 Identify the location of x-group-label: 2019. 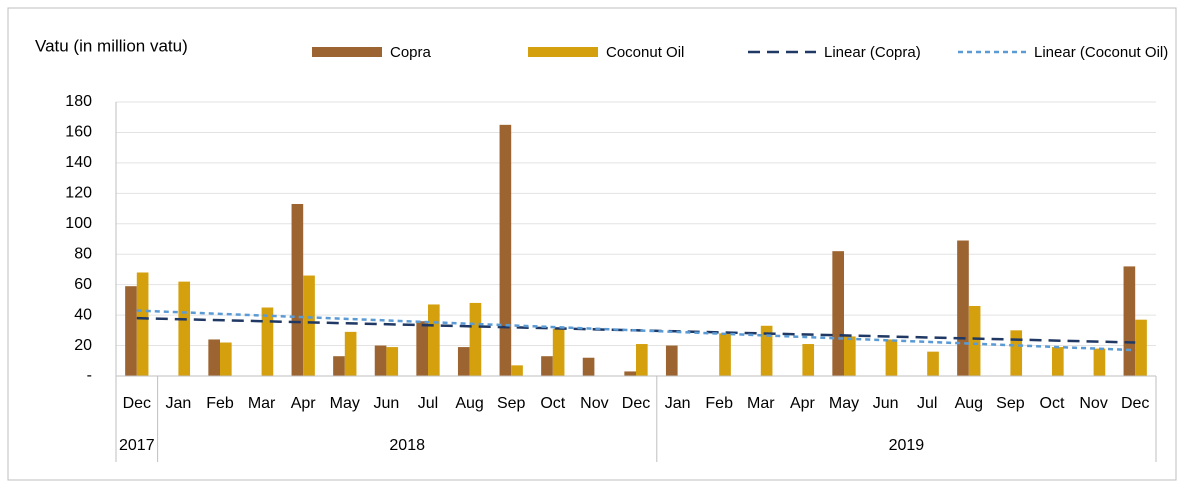
(907, 445).